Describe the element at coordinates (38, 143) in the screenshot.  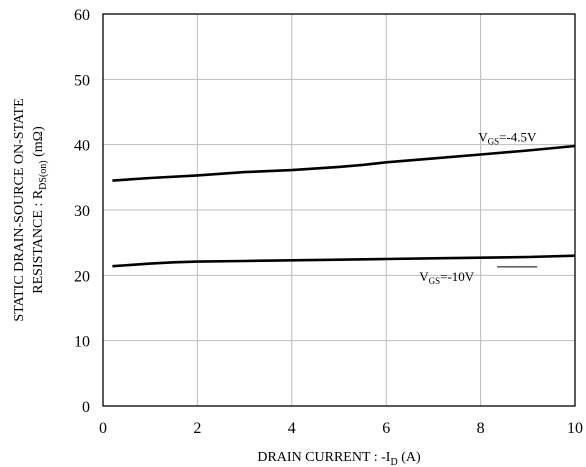
I see `y-axis-title-line2-suffix: (mΩ)` at that location.